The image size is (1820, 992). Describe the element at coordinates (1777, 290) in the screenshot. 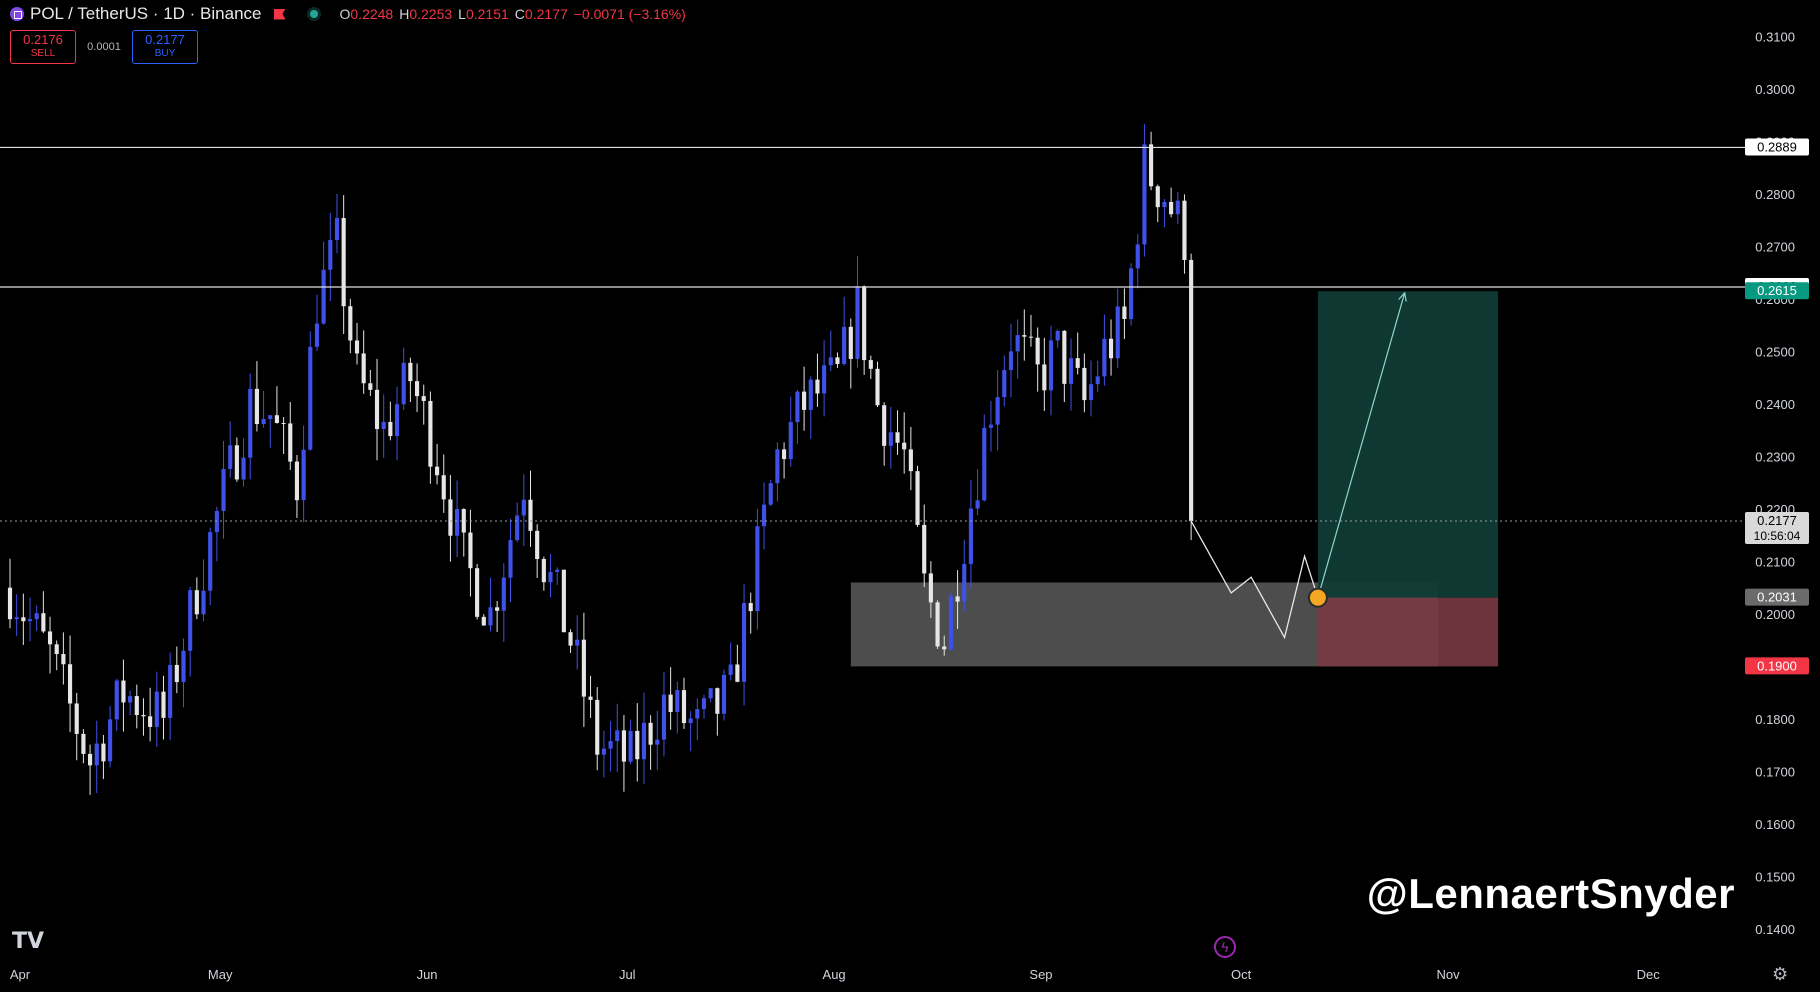

I see `target-price-tag: 0.2615` at that location.